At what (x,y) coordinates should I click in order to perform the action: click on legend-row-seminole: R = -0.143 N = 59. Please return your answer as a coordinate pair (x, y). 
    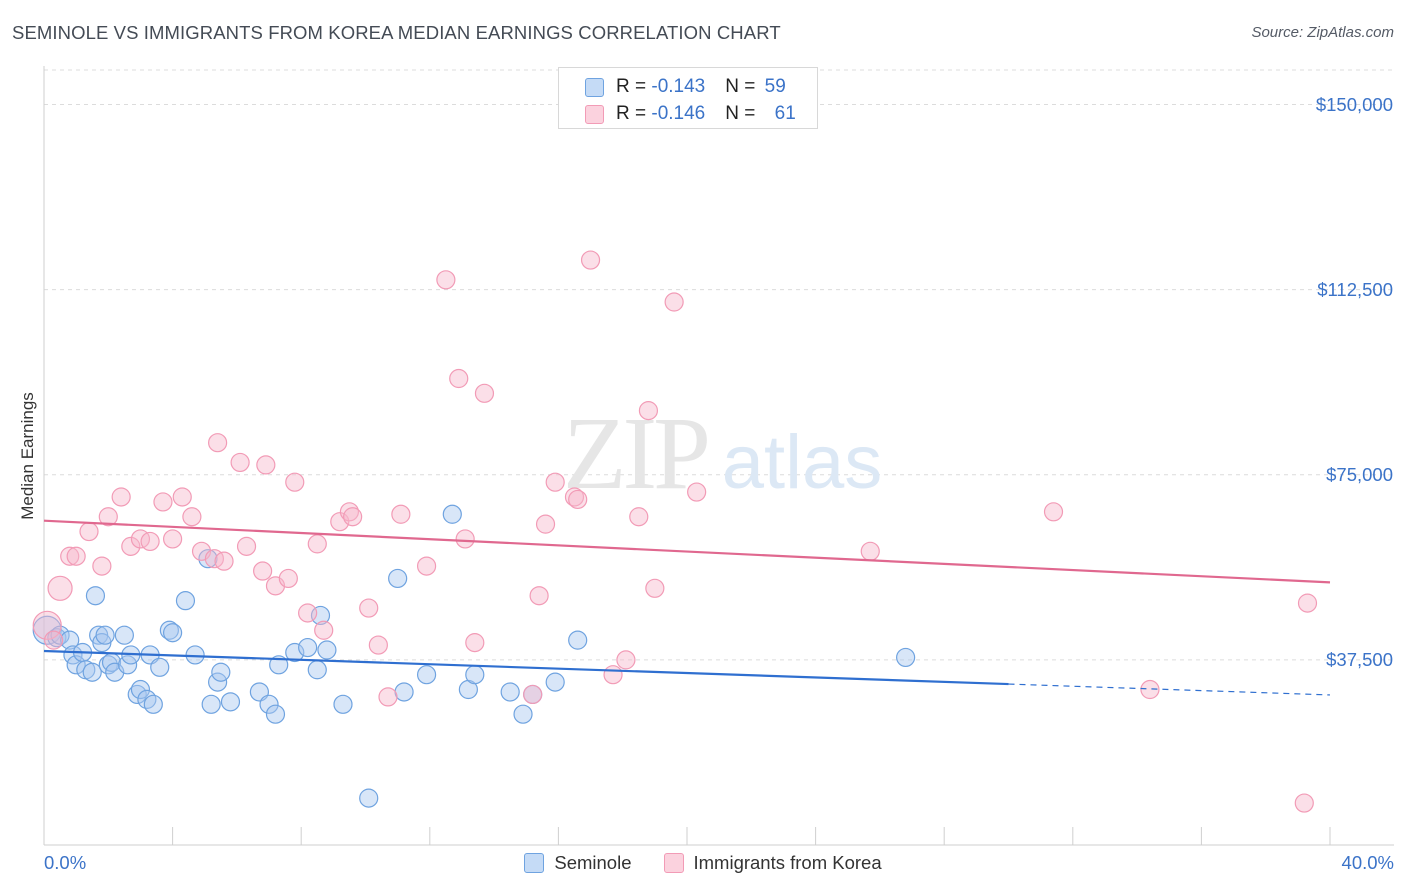
    Looking at the image, I should click on (685, 87).